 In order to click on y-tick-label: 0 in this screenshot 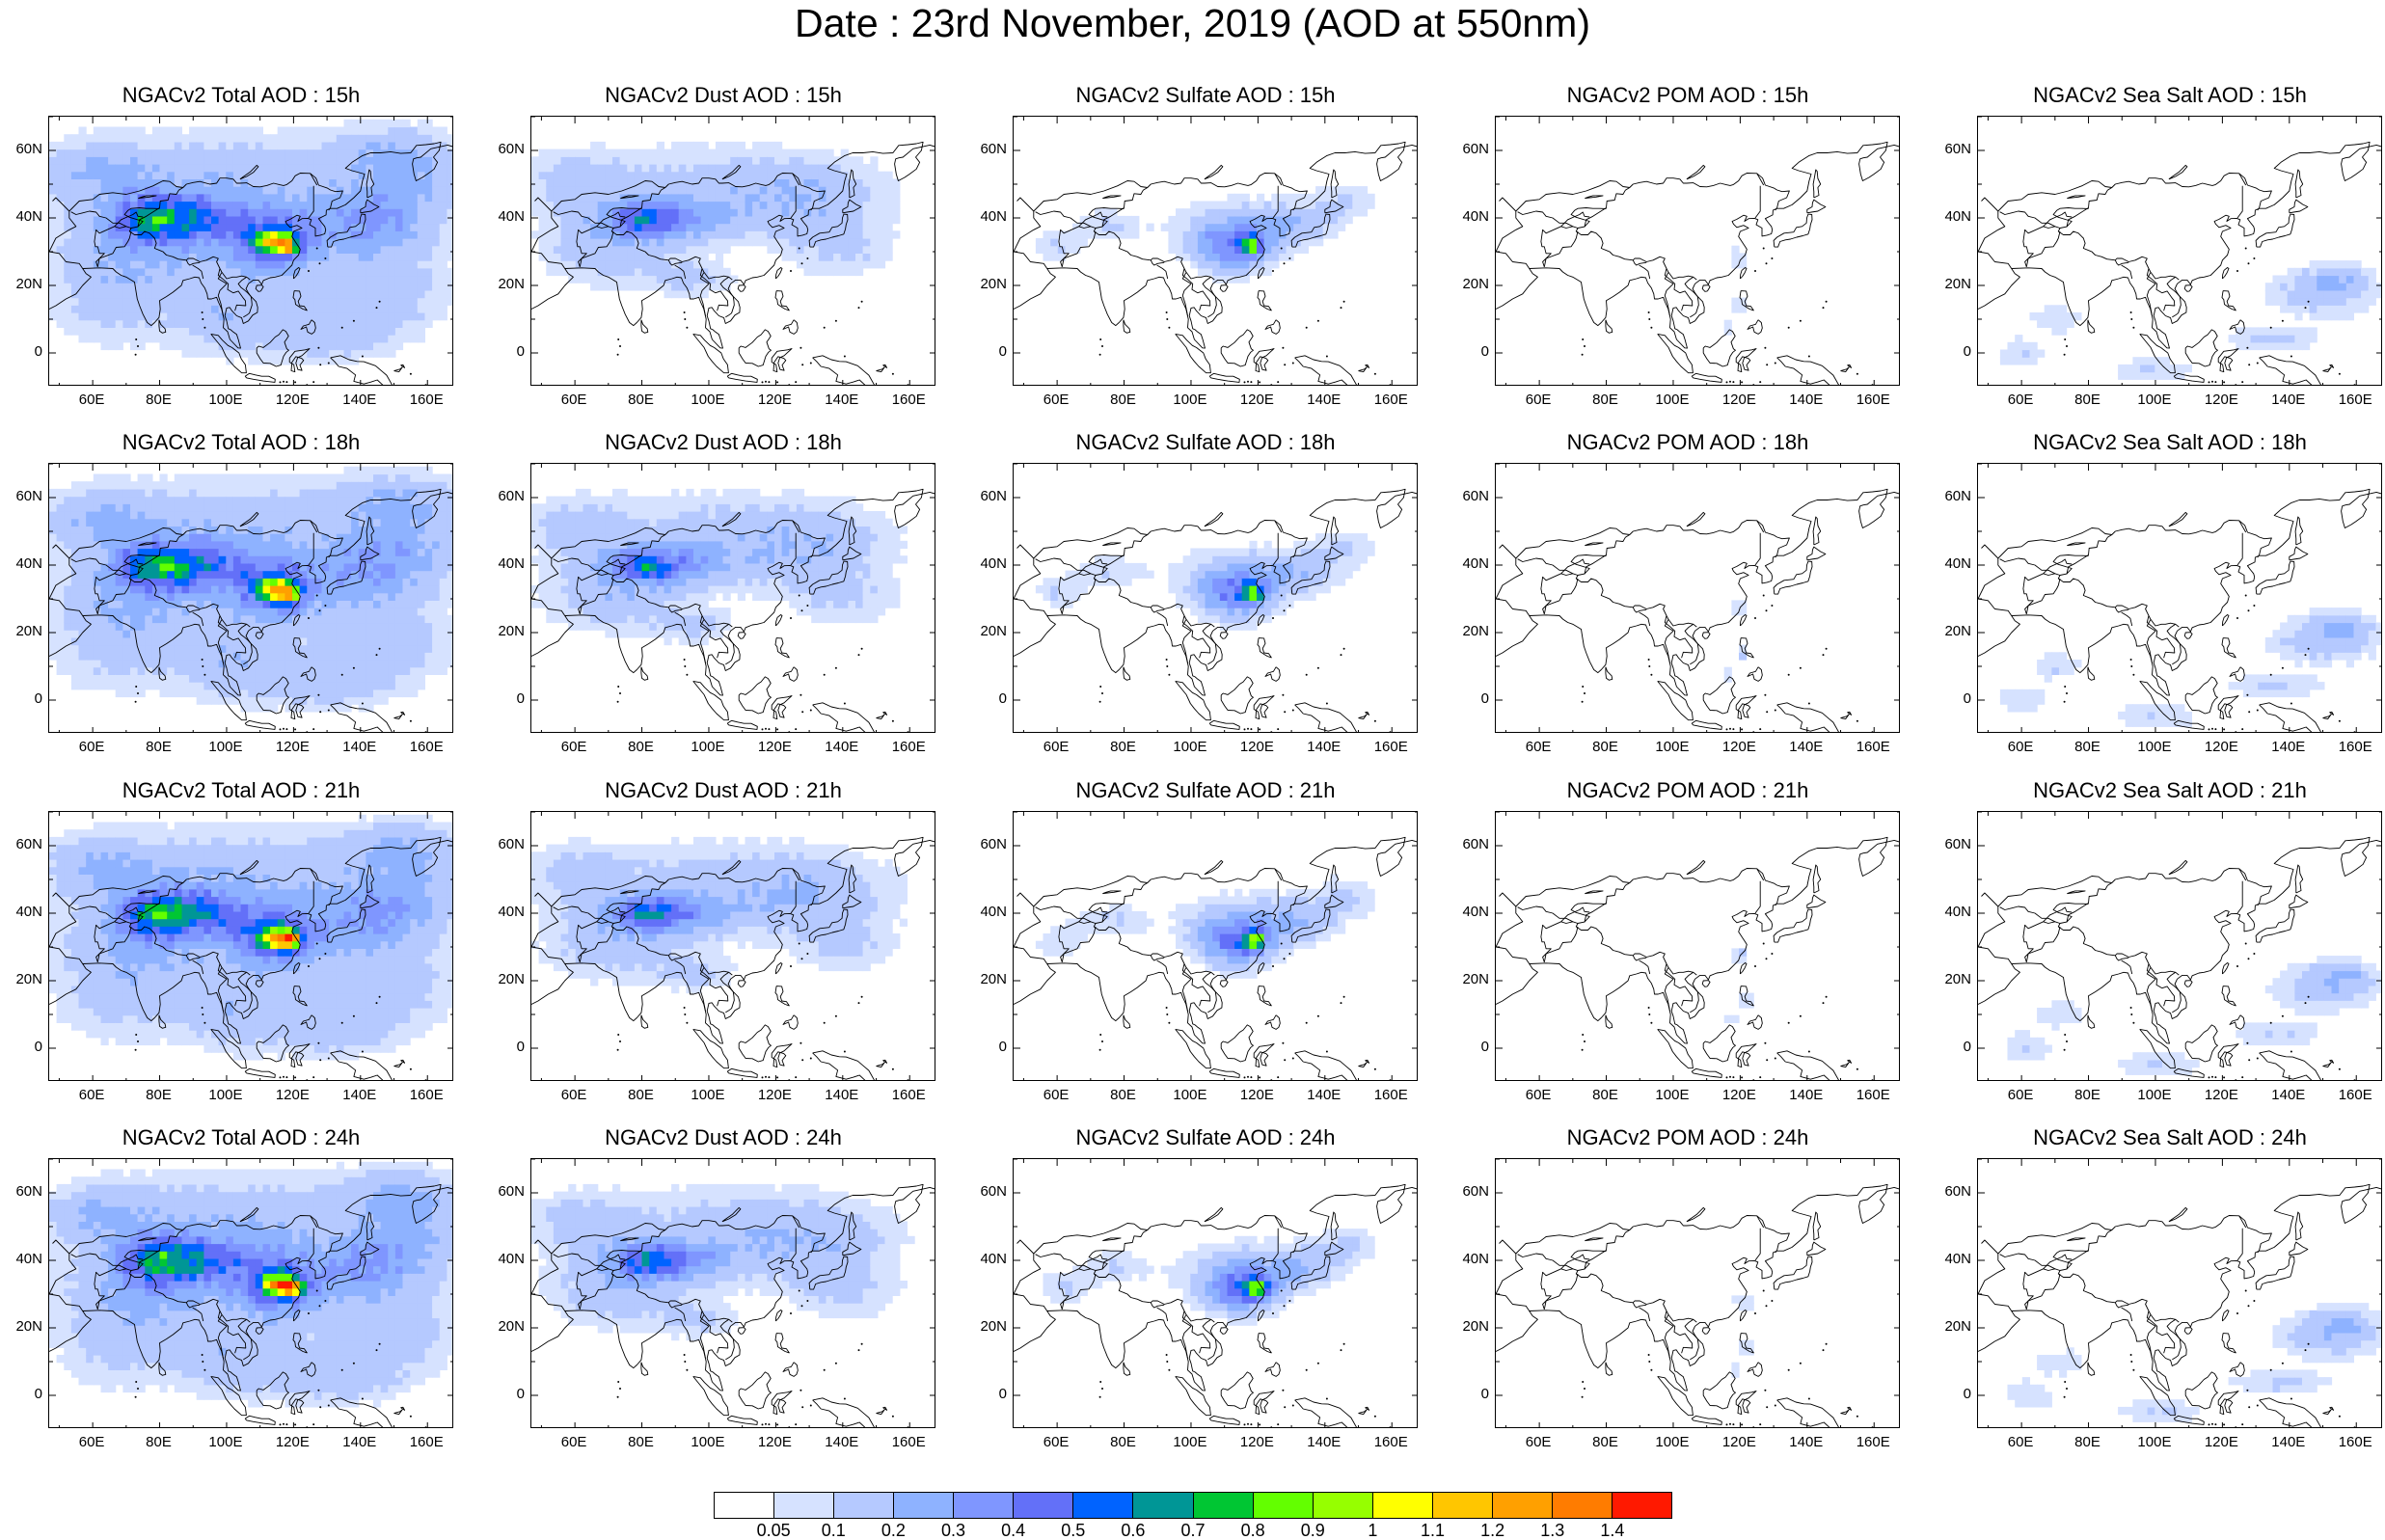, I will do `click(21, 352)`.